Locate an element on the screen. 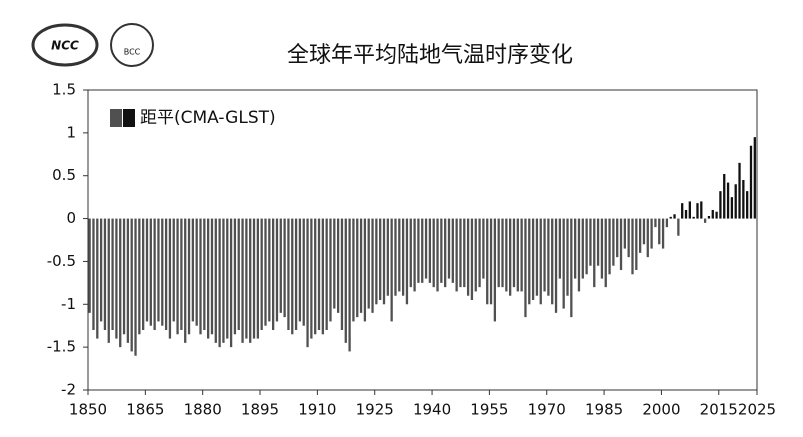 Image resolution: width=803 pixels, height=437 pixels. x-tick-label: 1895 is located at coordinates (260, 410).